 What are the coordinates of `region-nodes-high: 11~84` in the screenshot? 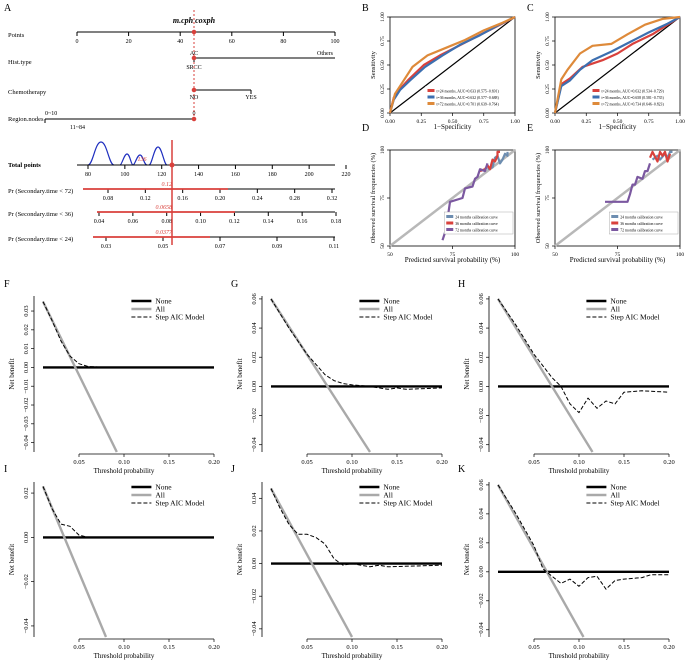 It's located at (77, 128).